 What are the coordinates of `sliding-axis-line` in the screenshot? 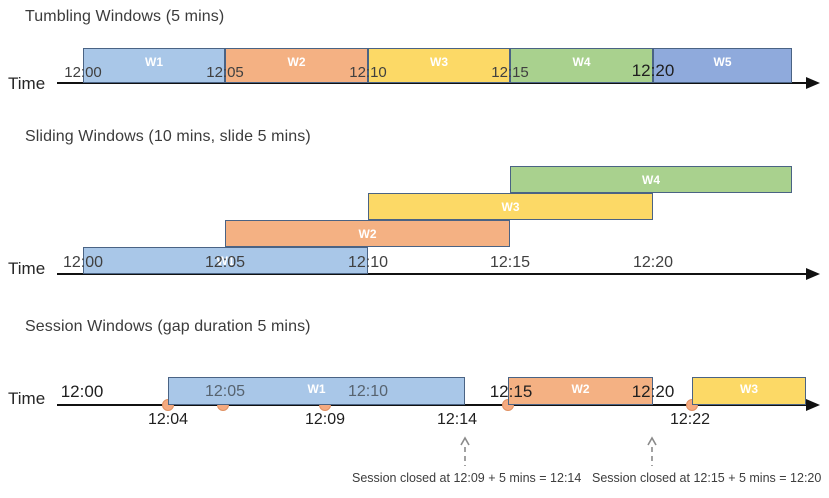 It's located at (431, 274).